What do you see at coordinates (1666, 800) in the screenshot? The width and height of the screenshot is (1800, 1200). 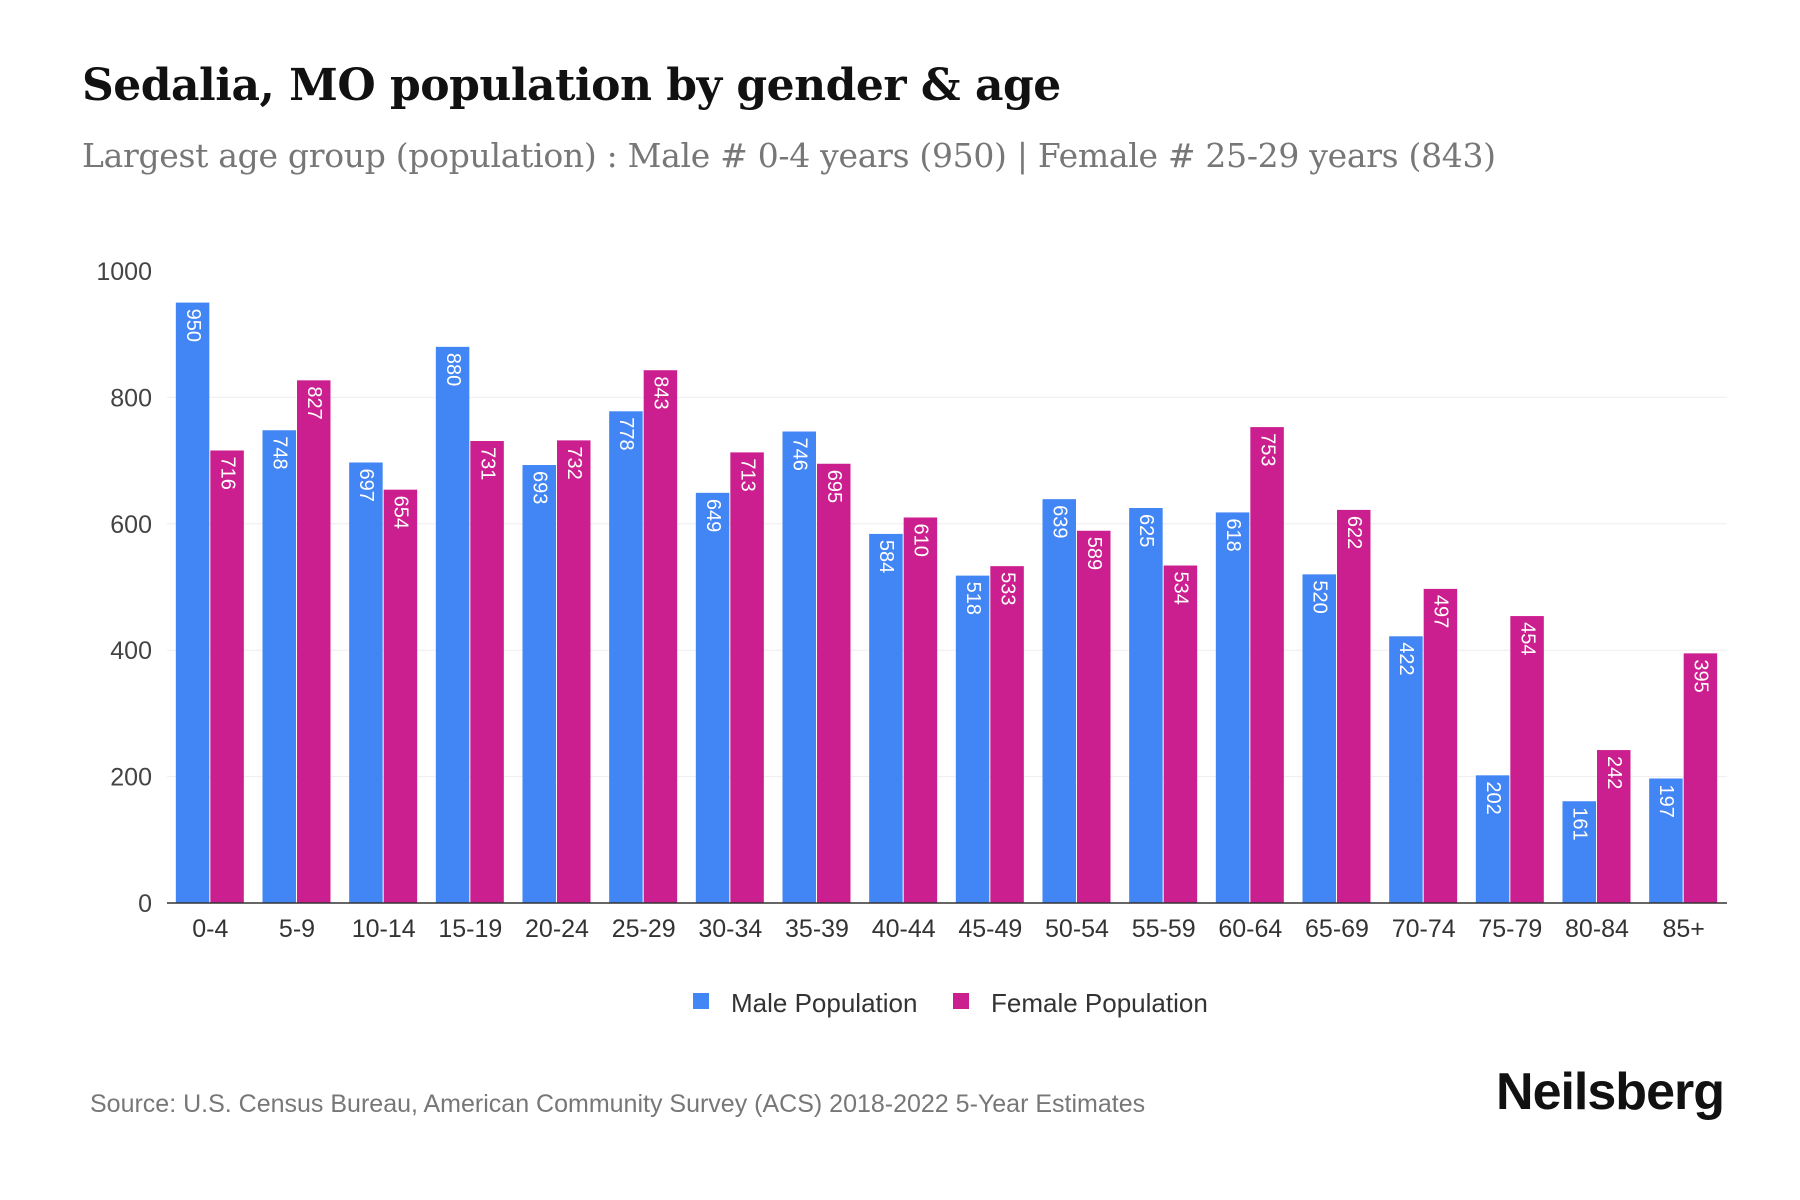 I see `data-label: 197` at bounding box center [1666, 800].